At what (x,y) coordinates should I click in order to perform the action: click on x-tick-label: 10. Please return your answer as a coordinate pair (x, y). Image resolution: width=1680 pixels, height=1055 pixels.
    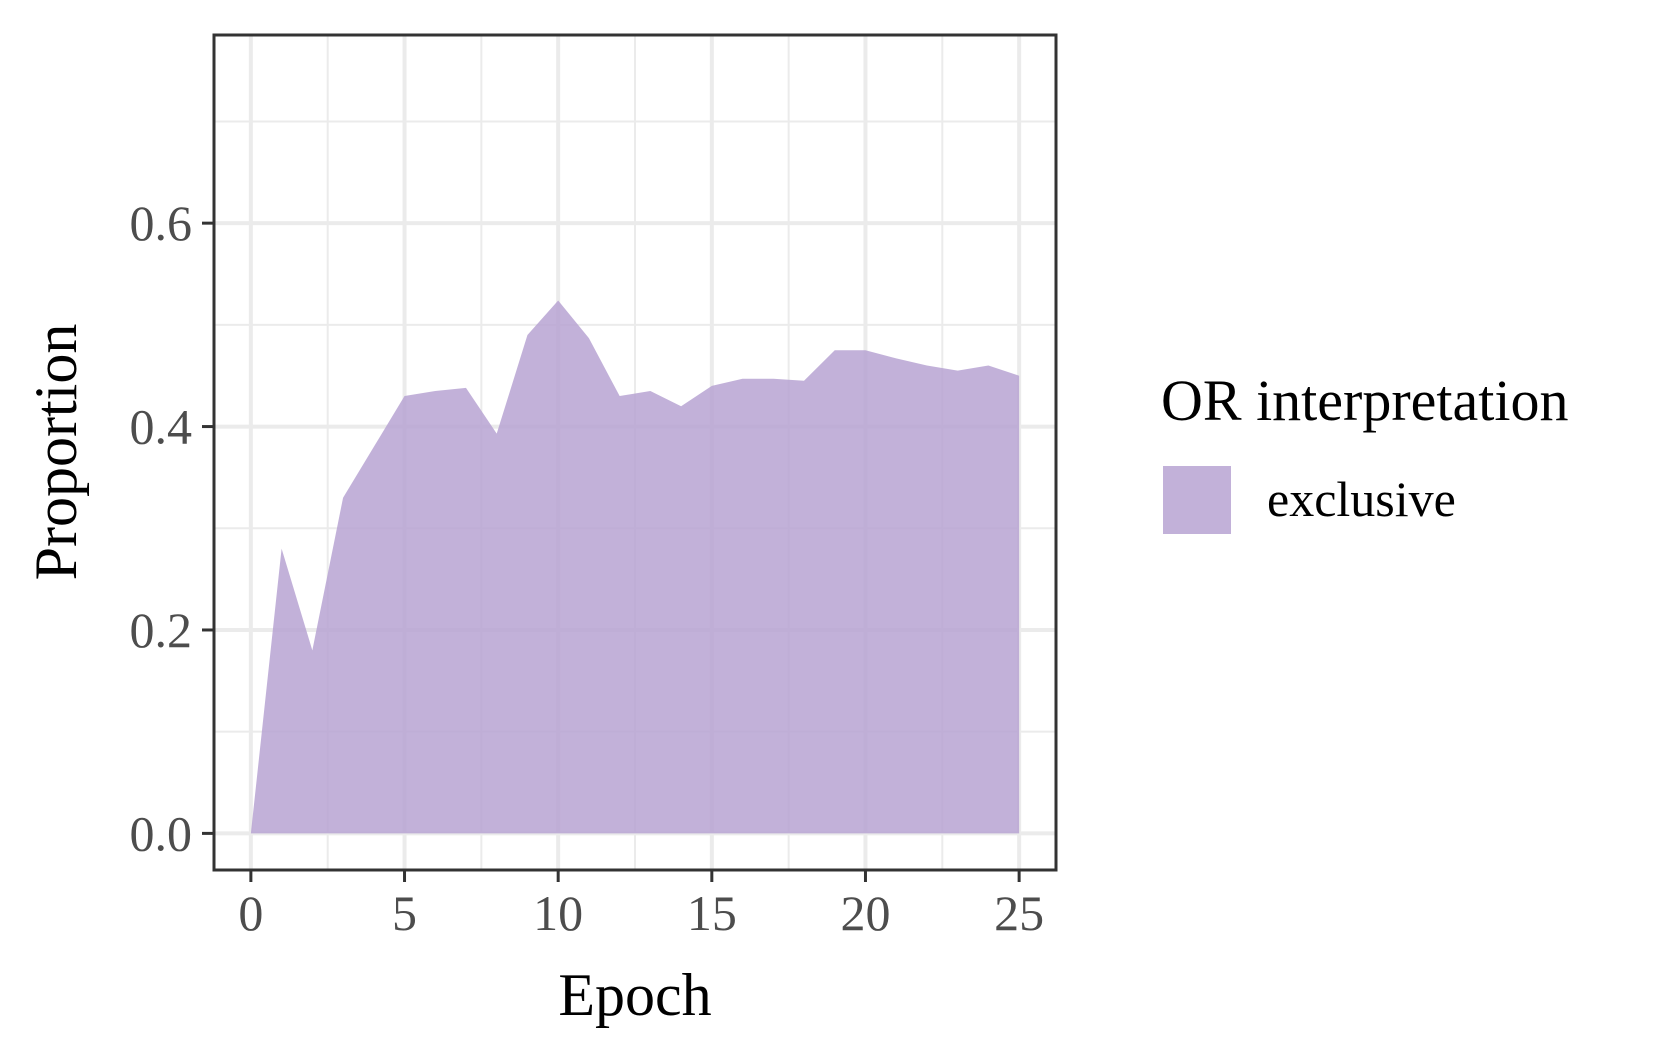
    Looking at the image, I should click on (558, 913).